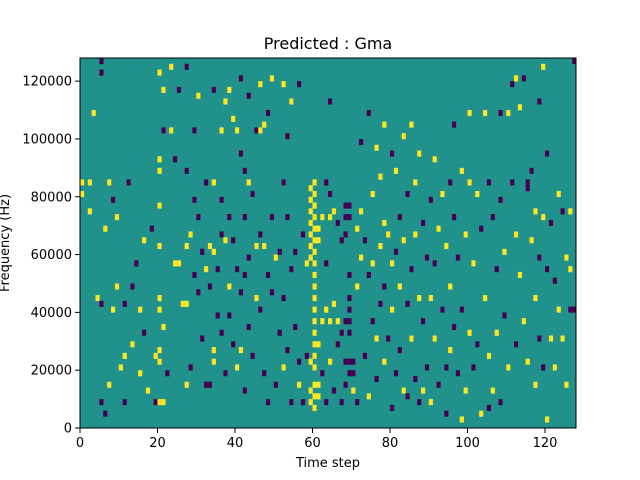  Describe the element at coordinates (80, 443) in the screenshot. I see `x-tick-label: 0` at that location.